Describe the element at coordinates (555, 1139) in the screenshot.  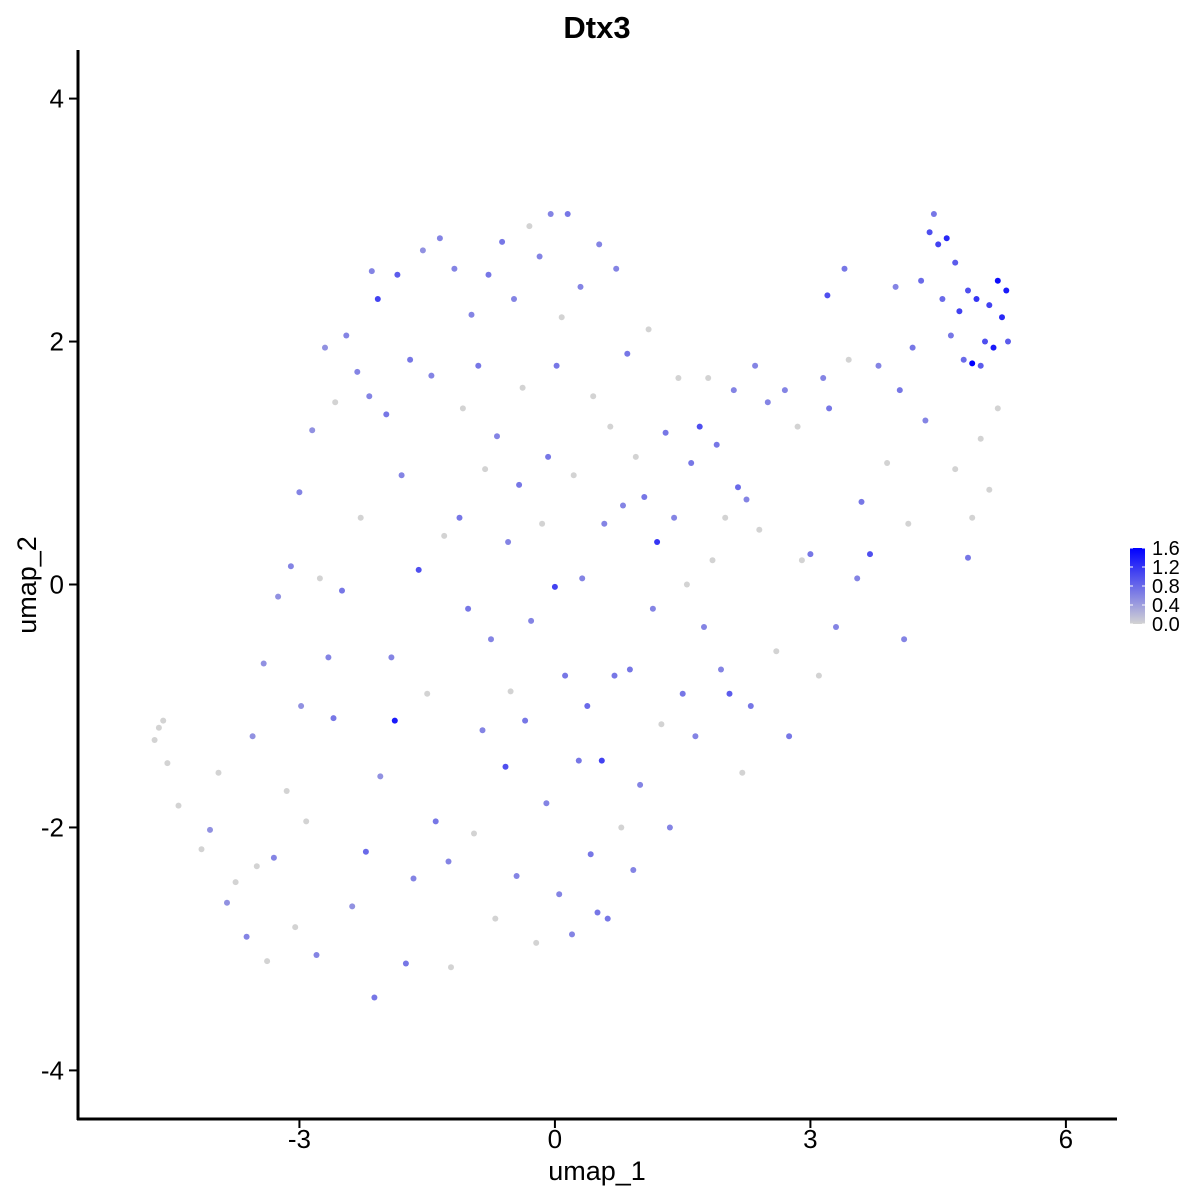
I see `x-tick-label: 0` at that location.